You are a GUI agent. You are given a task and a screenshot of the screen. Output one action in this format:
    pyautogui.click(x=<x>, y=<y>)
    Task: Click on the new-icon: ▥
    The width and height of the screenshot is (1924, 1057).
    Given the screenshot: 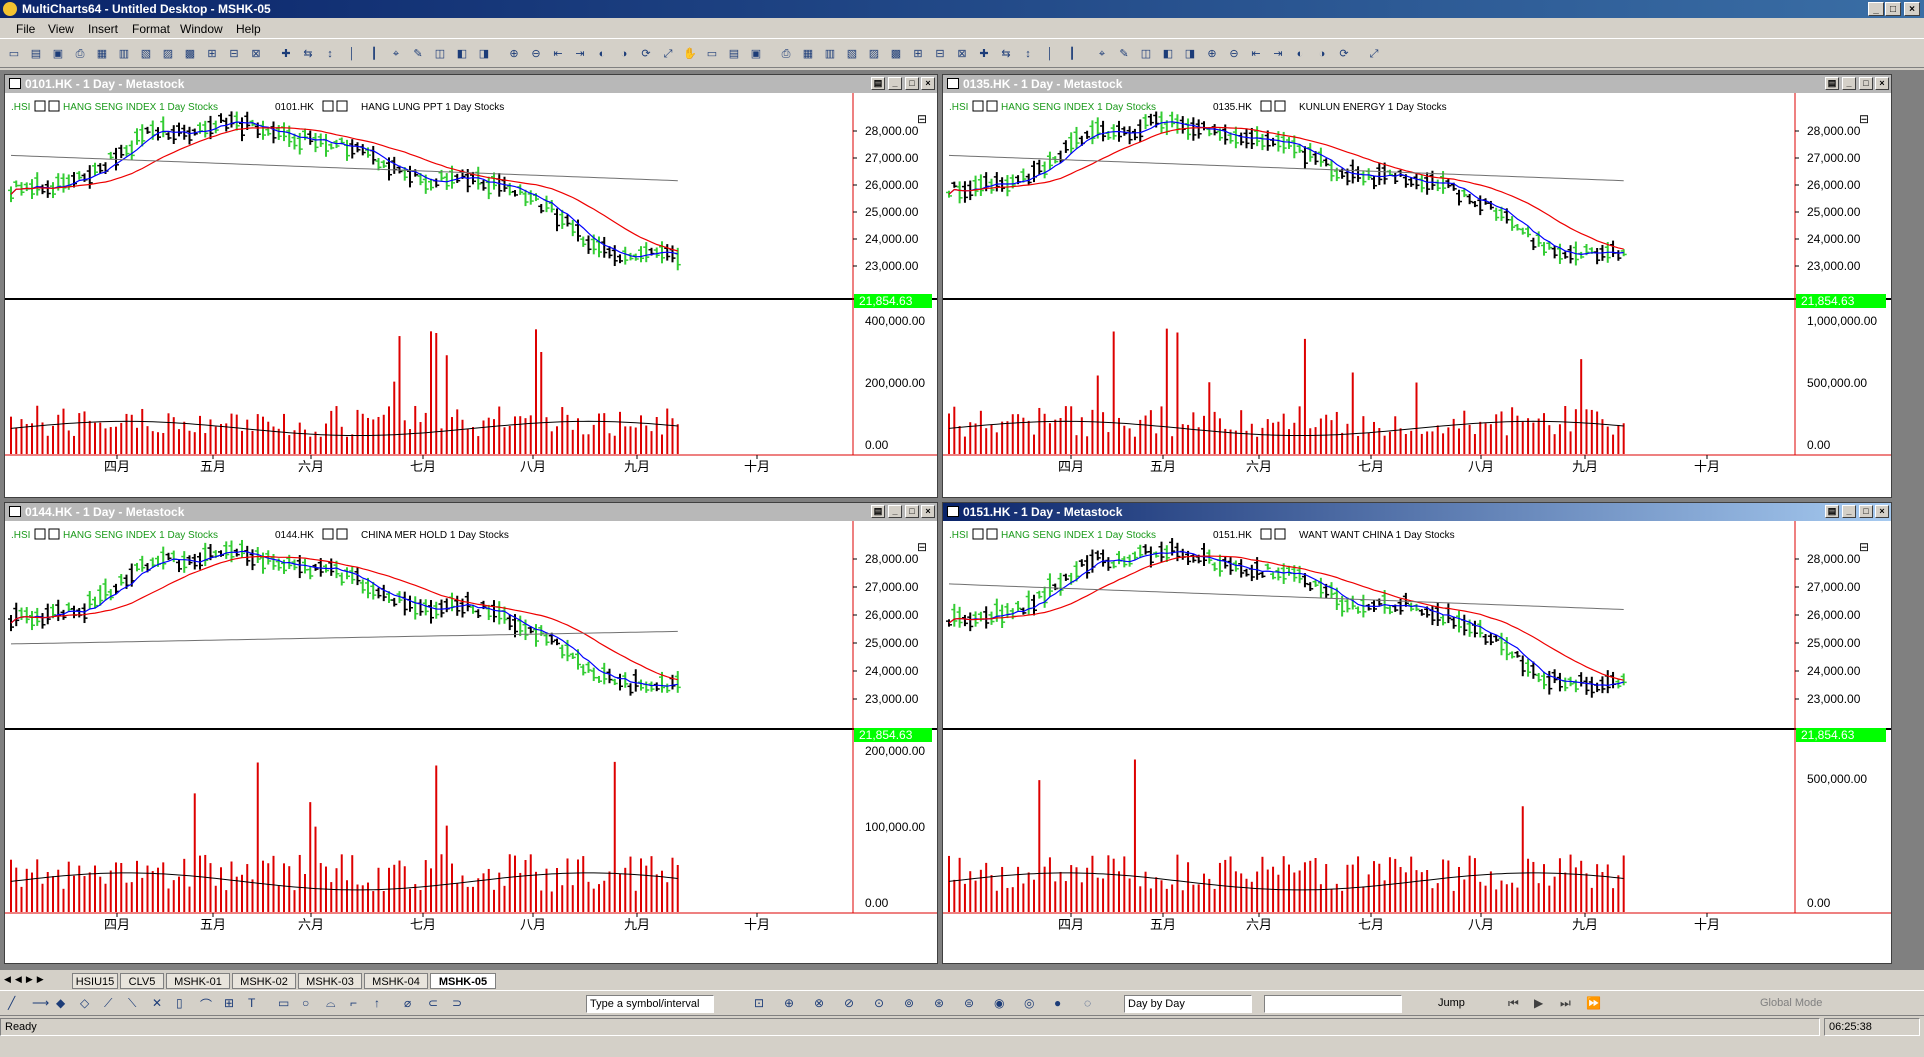 What is the action you would take?
    pyautogui.click(x=830, y=54)
    